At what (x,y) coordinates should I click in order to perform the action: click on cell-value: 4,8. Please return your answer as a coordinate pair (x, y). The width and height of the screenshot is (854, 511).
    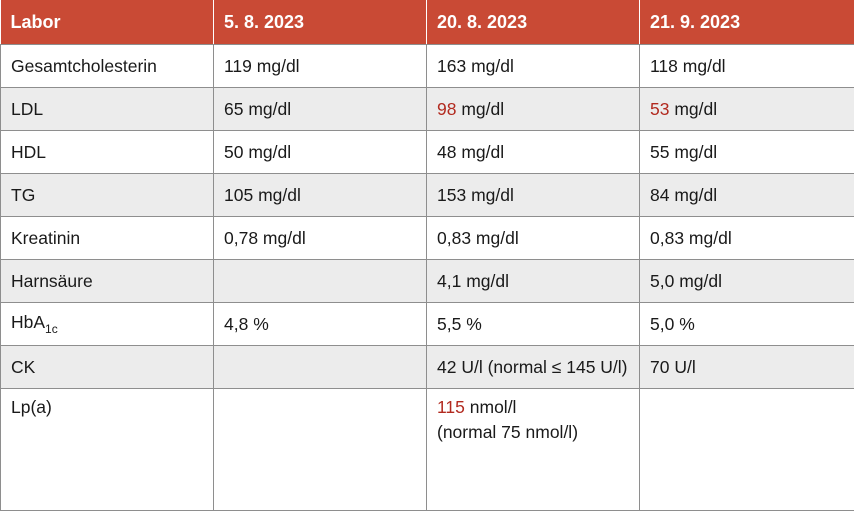
    Looking at the image, I should click on (236, 324).